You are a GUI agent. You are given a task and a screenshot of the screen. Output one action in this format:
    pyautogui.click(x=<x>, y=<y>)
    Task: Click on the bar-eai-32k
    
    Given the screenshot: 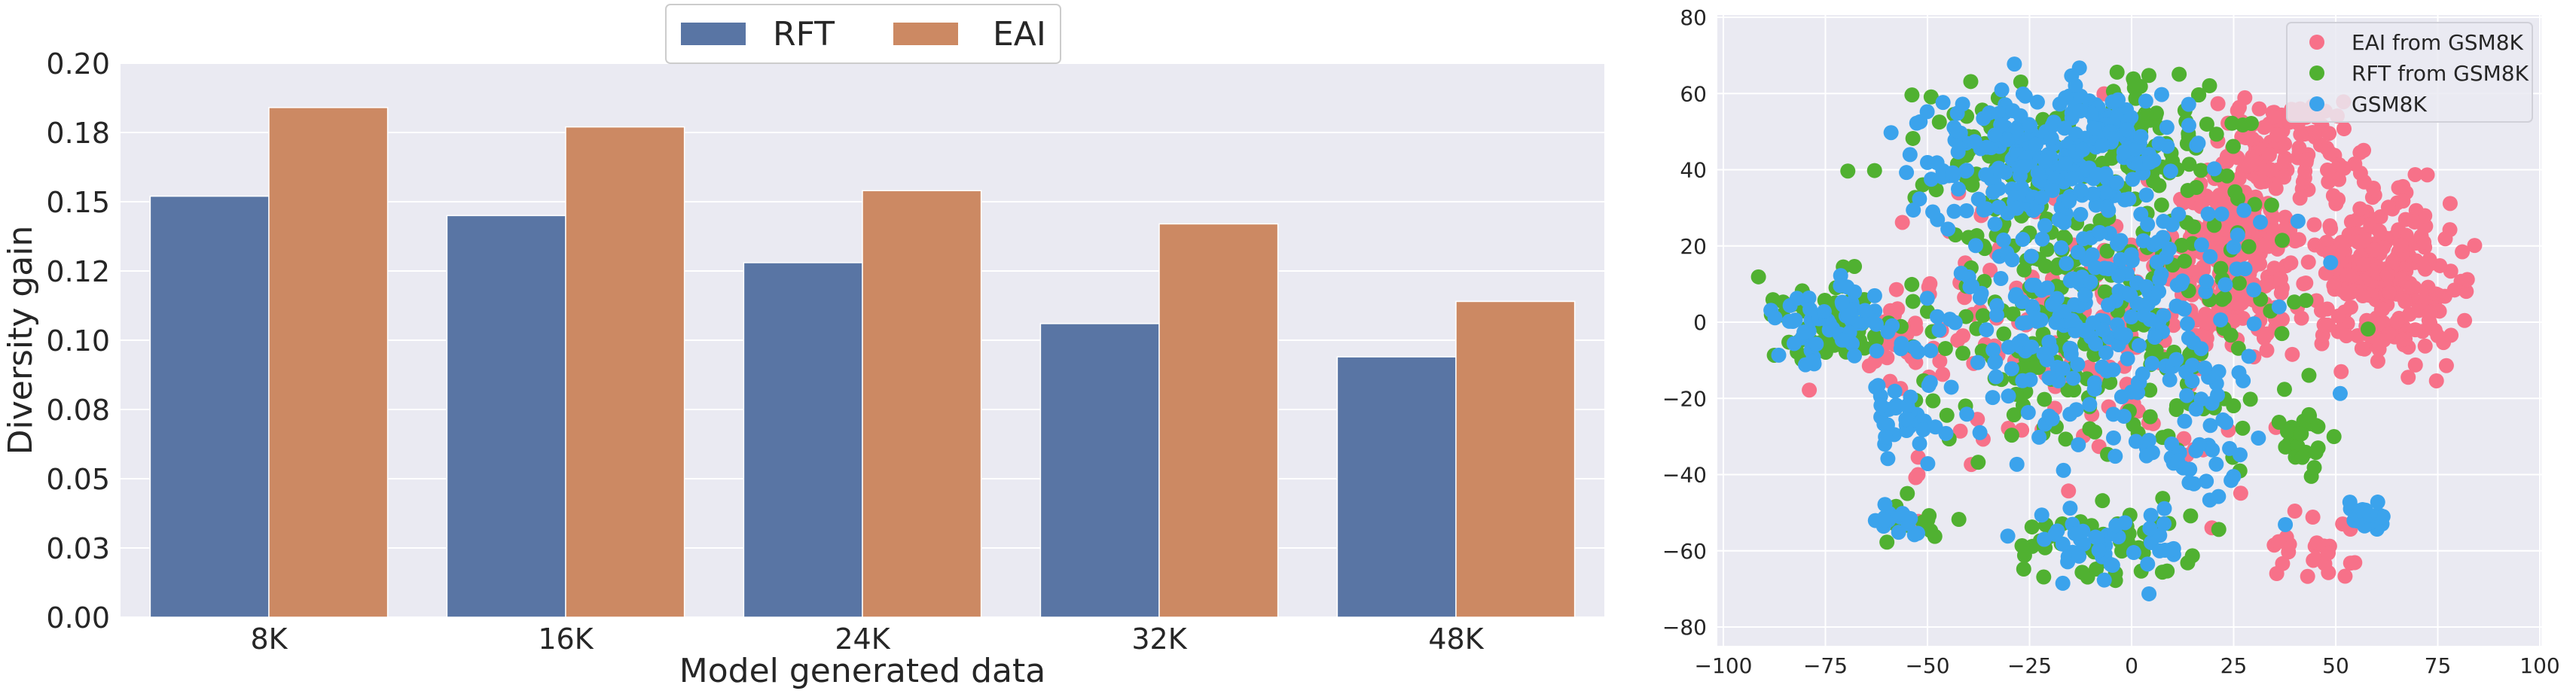 What is the action you would take?
    pyautogui.click(x=1219, y=420)
    